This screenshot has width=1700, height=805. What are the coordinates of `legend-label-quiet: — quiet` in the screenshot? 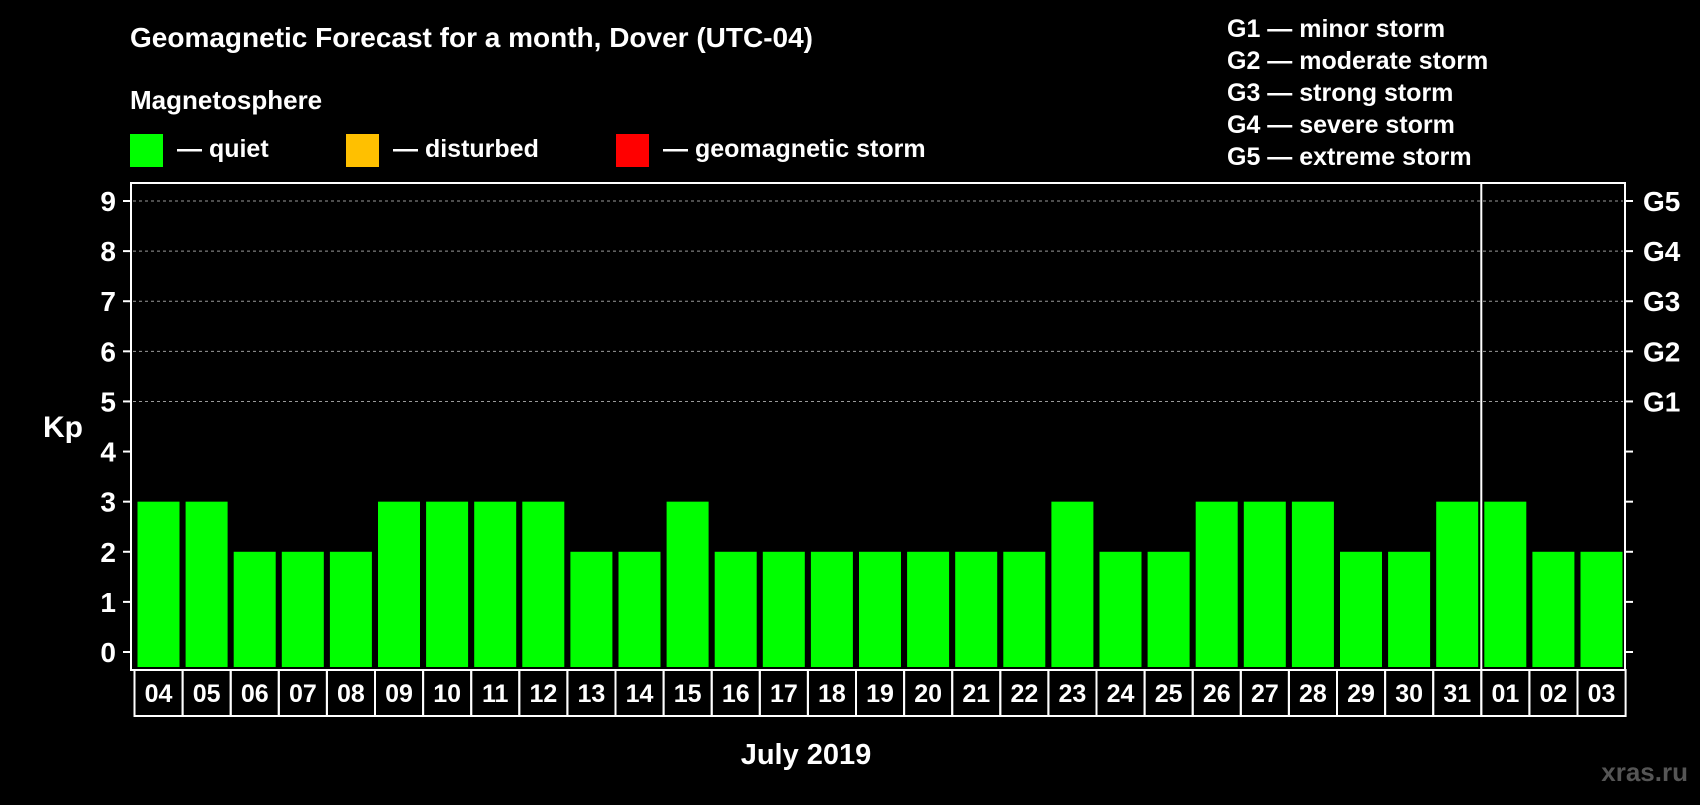 It's located at (223, 149).